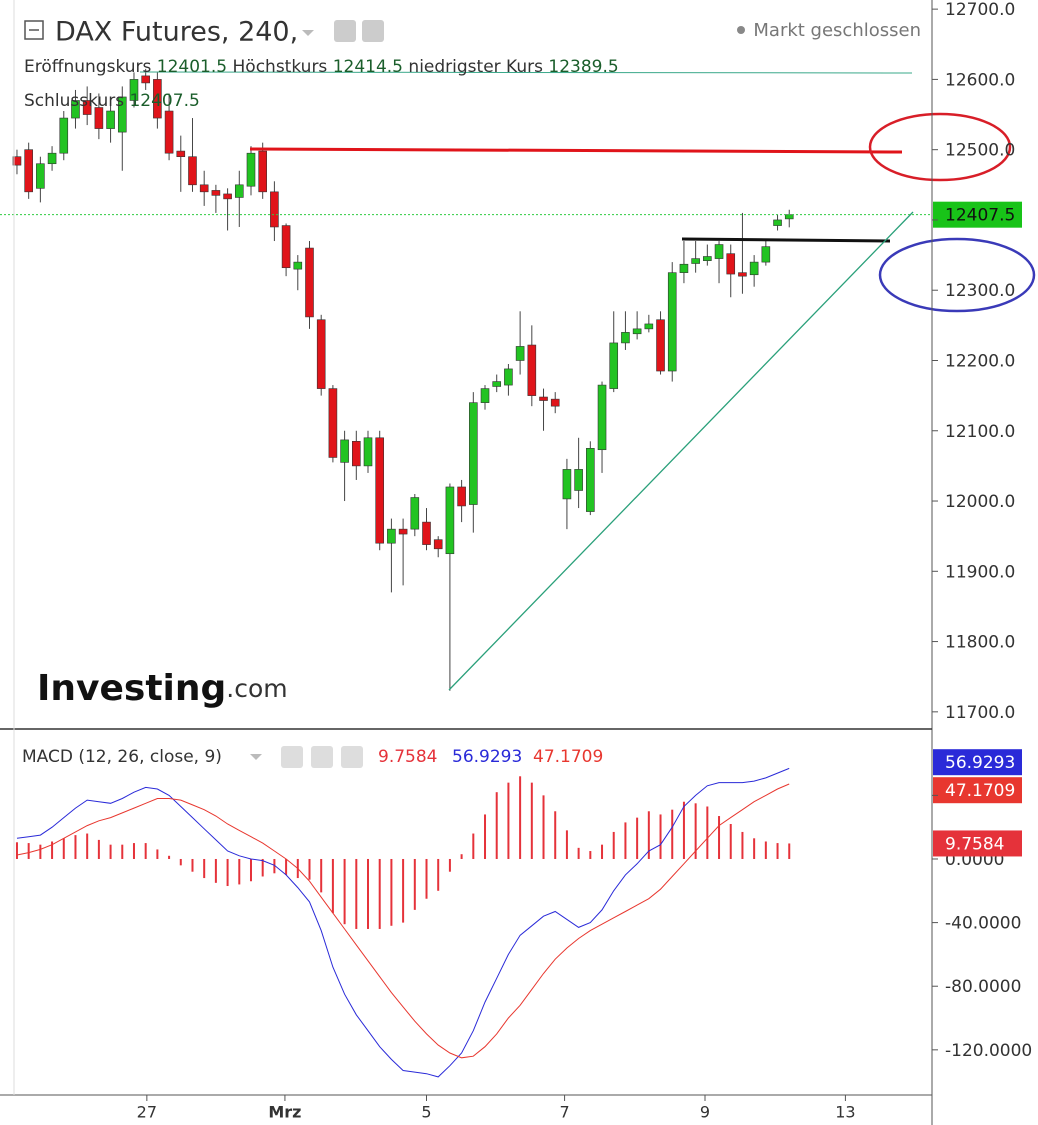 The height and width of the screenshot is (1125, 1038). What do you see at coordinates (352, 757) in the screenshot?
I see `close-icon` at bounding box center [352, 757].